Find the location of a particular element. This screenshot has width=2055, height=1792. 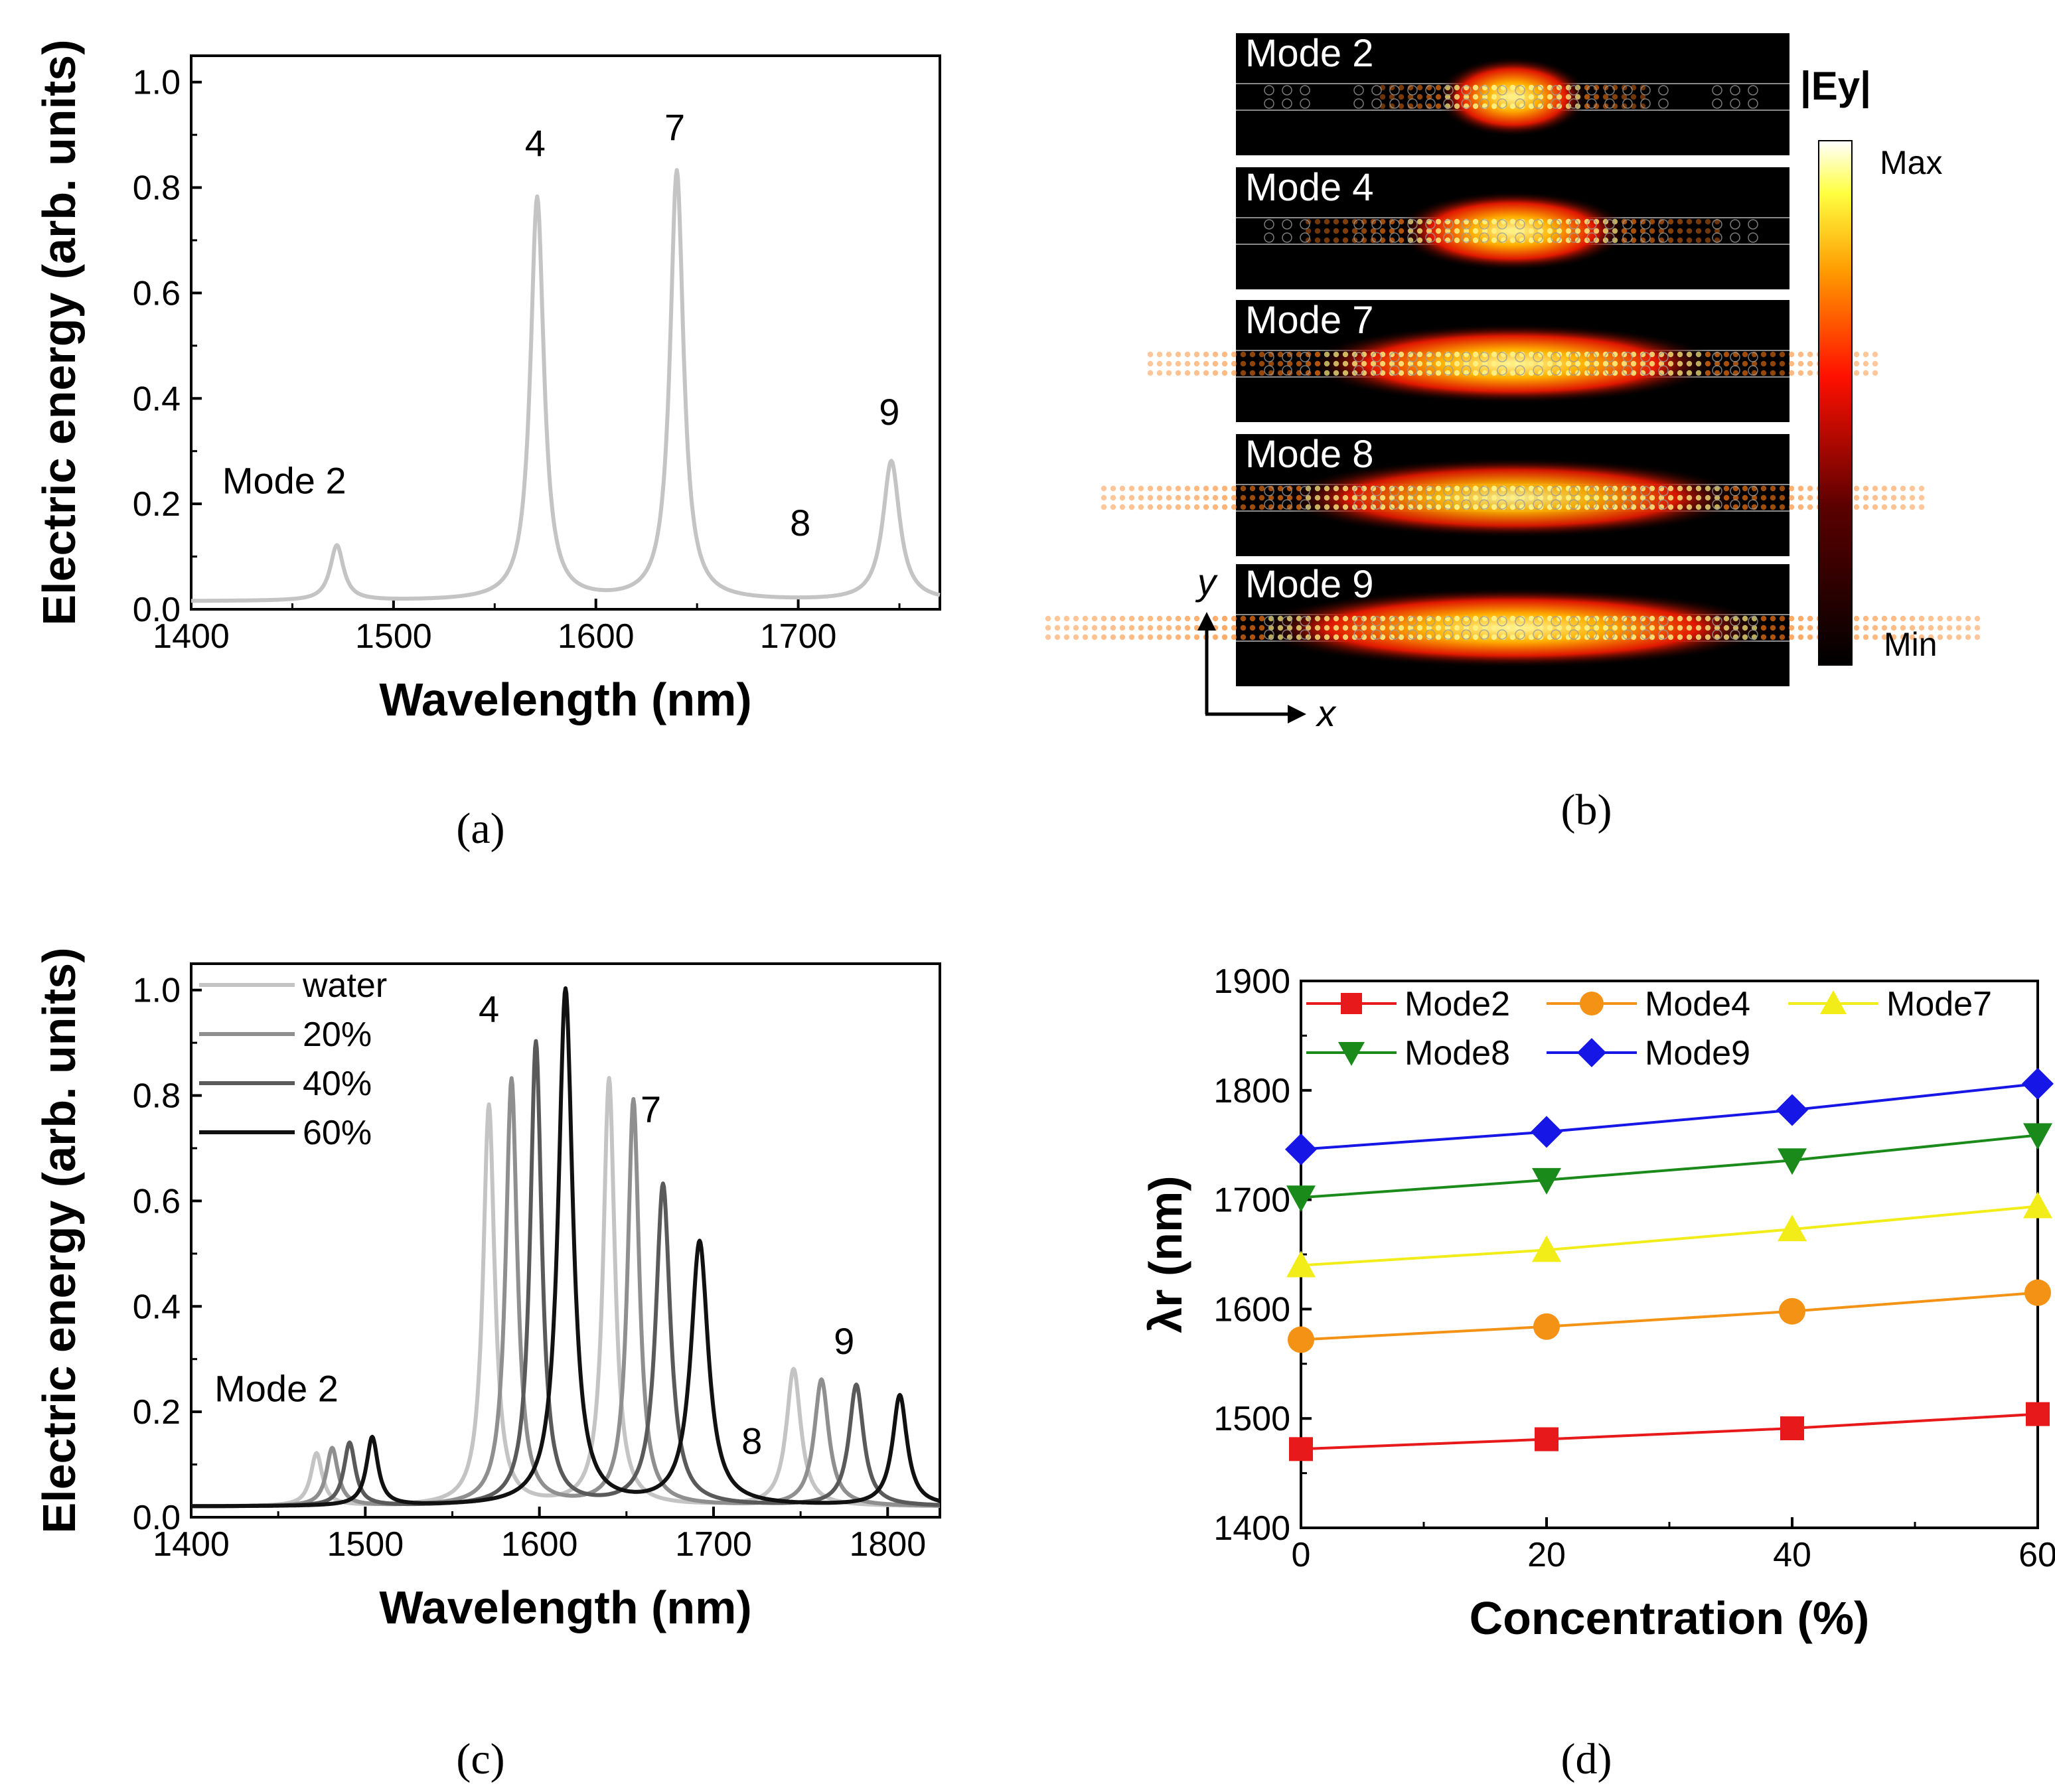

y-axis-title: Electric energy (arb. units) is located at coordinates (59, 1240).